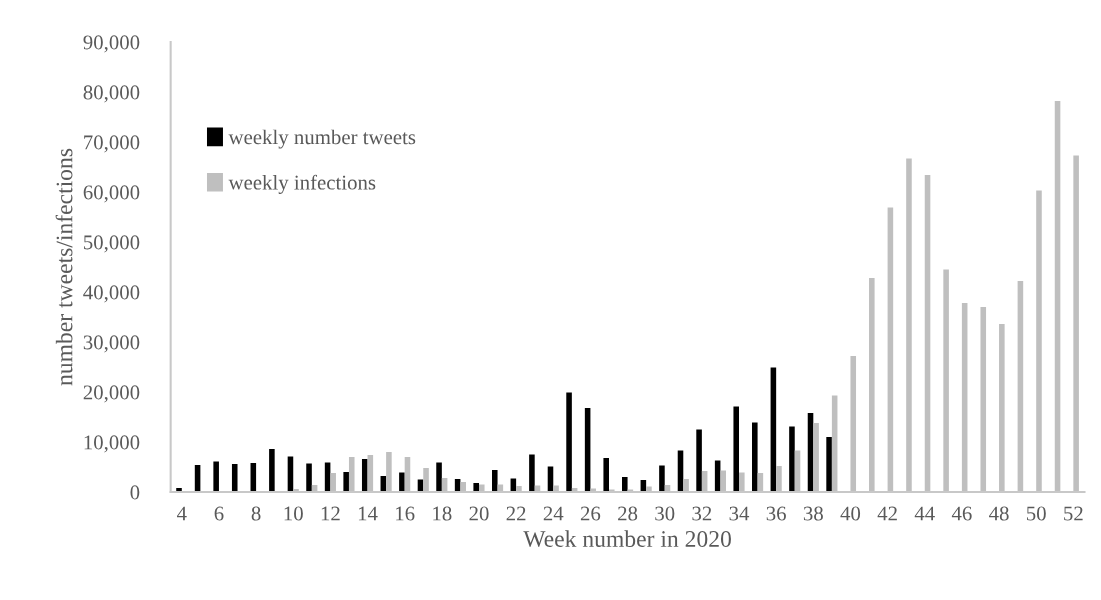 The image size is (1101, 600). What do you see at coordinates (302, 184) in the screenshot?
I see `legend-label: weekly infections` at bounding box center [302, 184].